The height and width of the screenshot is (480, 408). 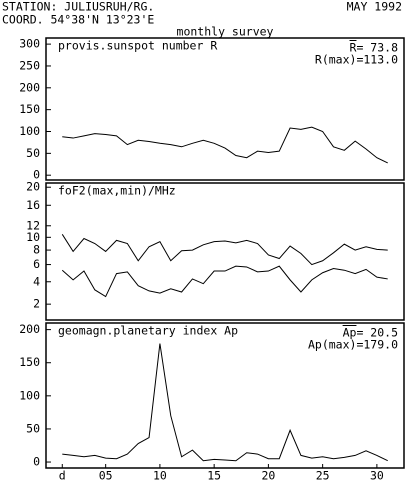 What do you see at coordinates (33, 225) in the screenshot?
I see `y-tick-label: 12` at bounding box center [33, 225].